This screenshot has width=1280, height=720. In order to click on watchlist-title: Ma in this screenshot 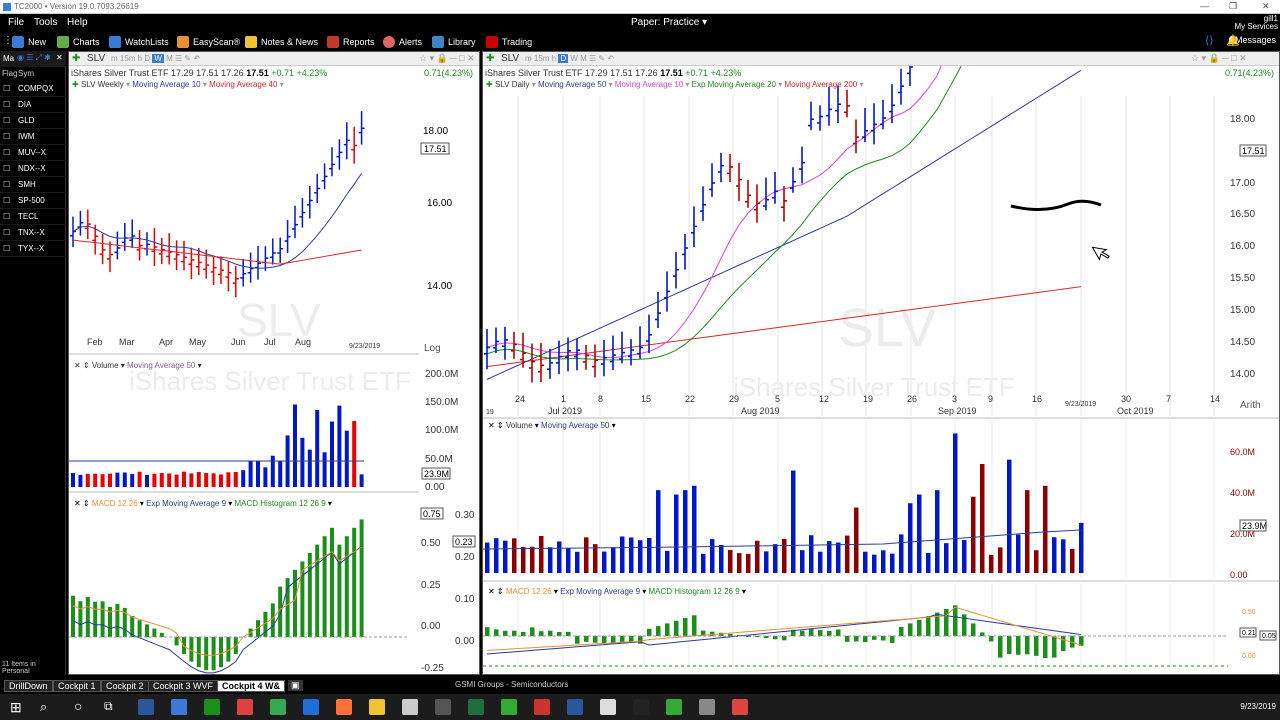, I will do `click(9, 58)`.